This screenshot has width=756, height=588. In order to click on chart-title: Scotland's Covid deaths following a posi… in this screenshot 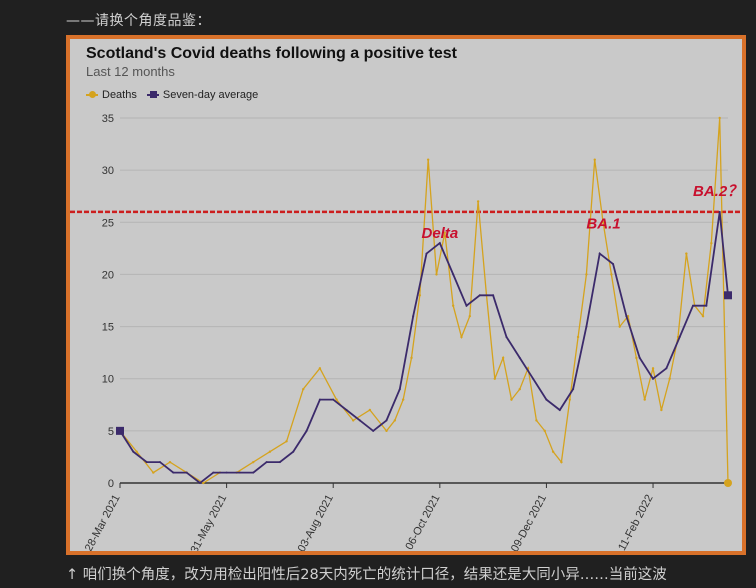, I will do `click(271, 53)`.